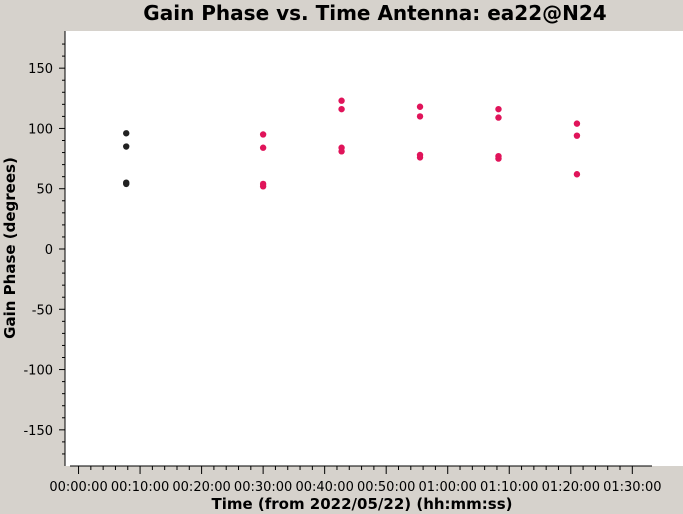 Image resolution: width=683 pixels, height=514 pixels. What do you see at coordinates (42, 310) in the screenshot?
I see `y-tick-label: -50` at bounding box center [42, 310].